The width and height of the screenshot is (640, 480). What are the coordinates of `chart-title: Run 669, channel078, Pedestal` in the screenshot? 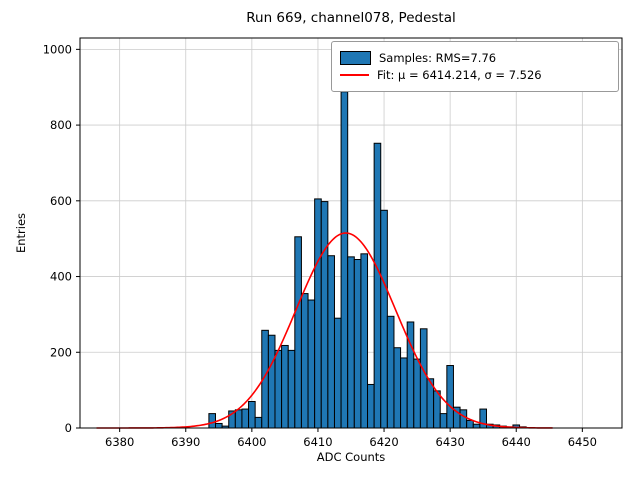 It's located at (351, 18).